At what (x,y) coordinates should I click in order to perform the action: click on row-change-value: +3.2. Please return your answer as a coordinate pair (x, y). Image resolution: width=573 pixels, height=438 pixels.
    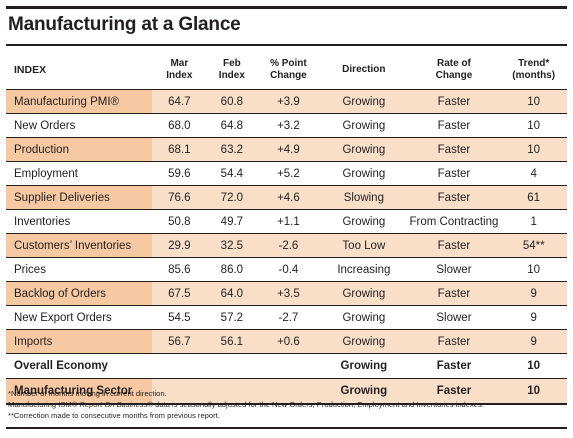
    Looking at the image, I should click on (288, 125).